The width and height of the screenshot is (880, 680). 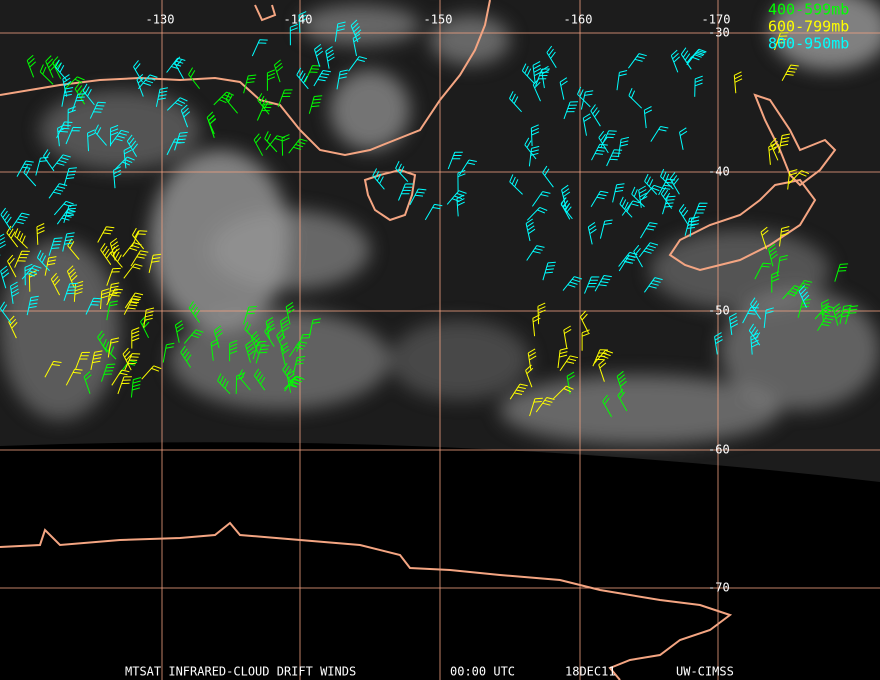 What do you see at coordinates (438, 20) in the screenshot?
I see `longitude-label: -150` at bounding box center [438, 20].